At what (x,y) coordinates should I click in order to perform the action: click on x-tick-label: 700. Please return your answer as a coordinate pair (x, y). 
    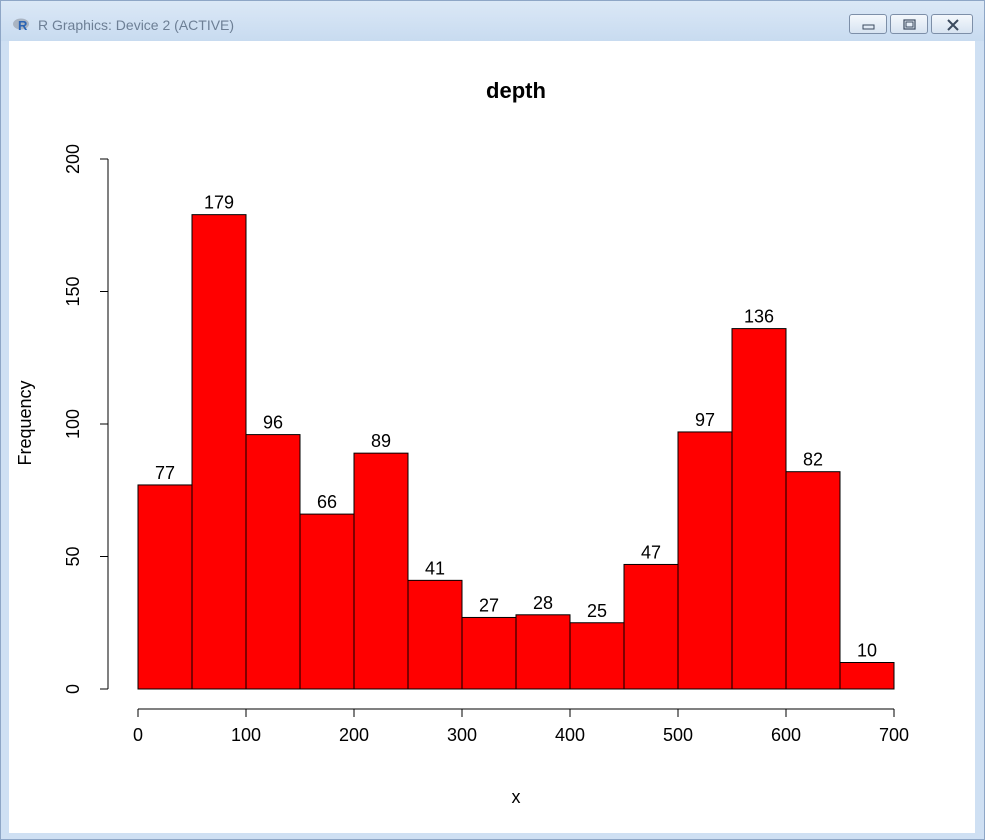
    Looking at the image, I should click on (894, 735).